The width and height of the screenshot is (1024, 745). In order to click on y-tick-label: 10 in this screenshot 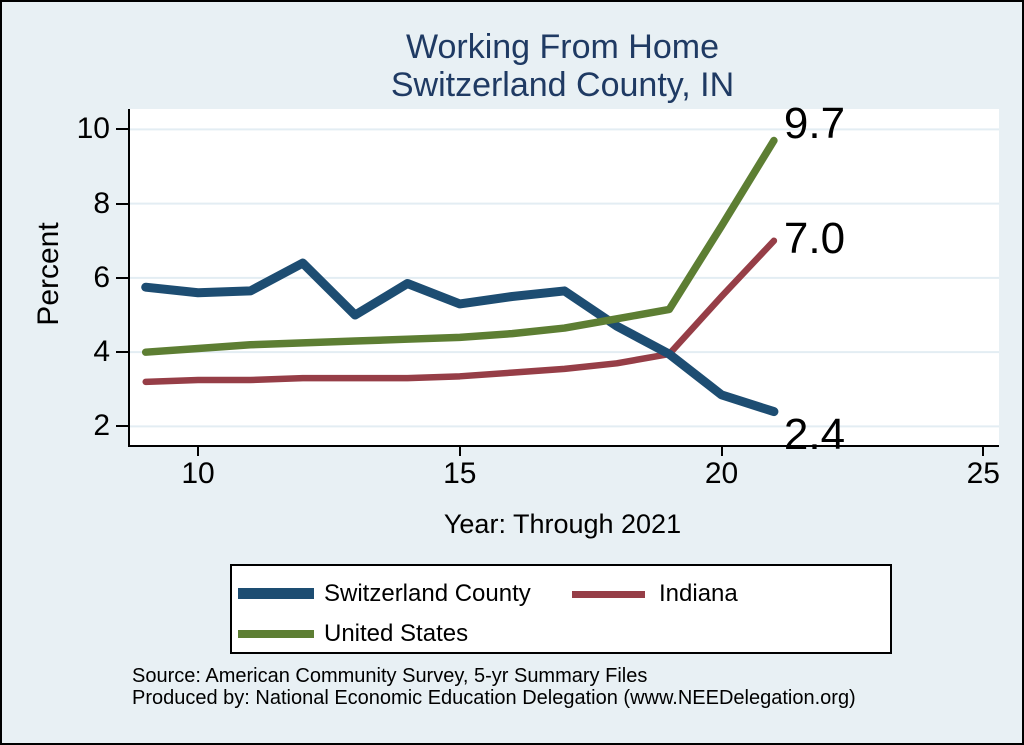, I will do `click(93, 129)`.